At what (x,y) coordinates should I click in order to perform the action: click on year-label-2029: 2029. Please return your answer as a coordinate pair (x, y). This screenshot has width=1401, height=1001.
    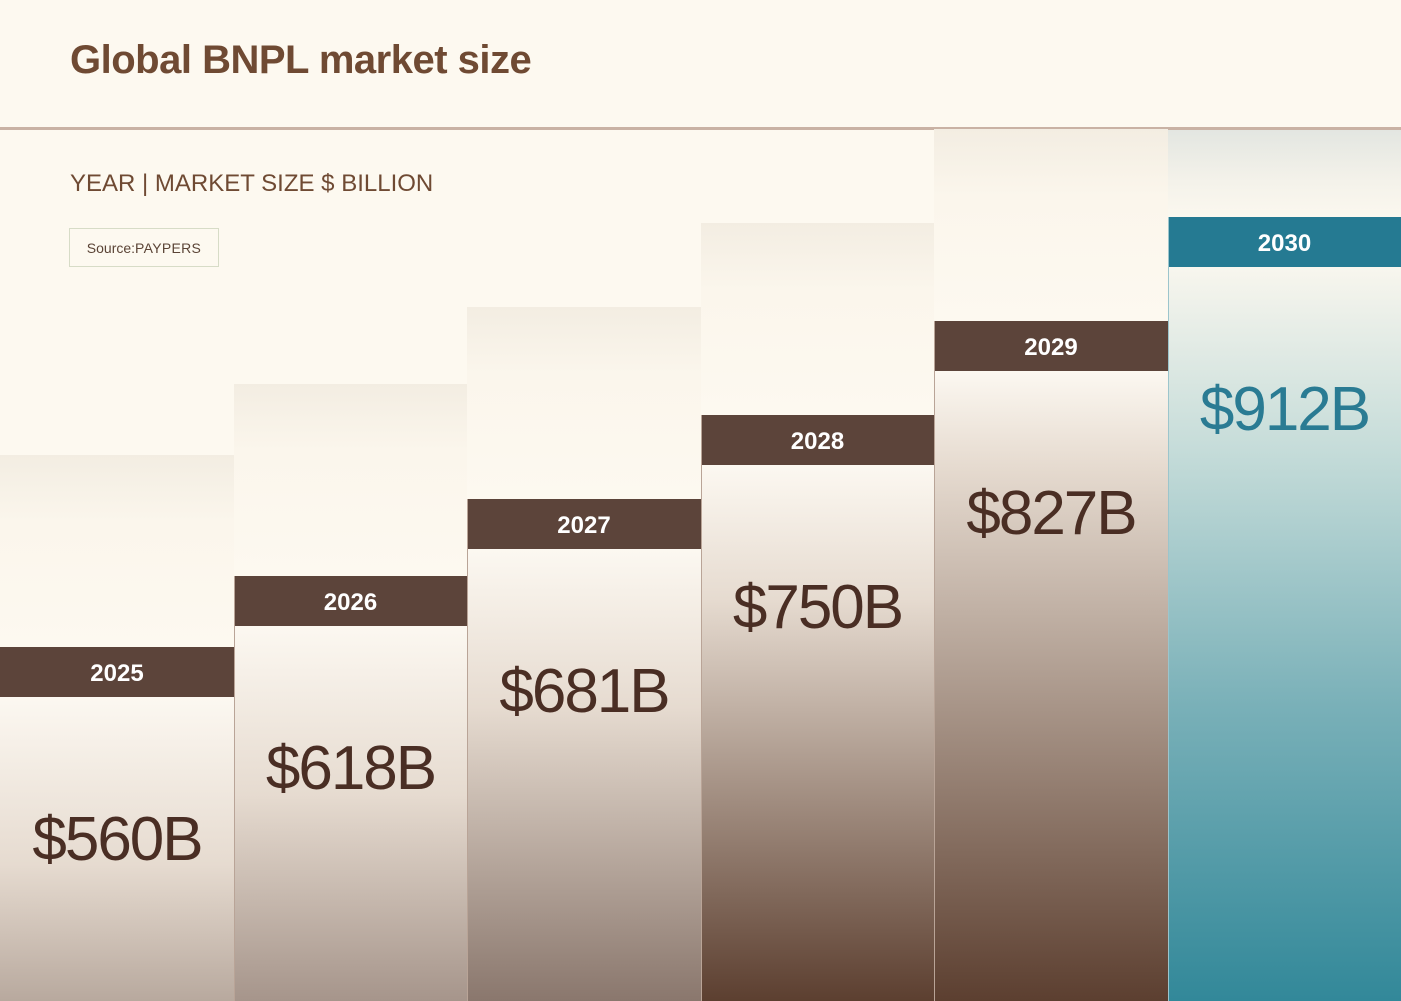
    Looking at the image, I should click on (1050, 347).